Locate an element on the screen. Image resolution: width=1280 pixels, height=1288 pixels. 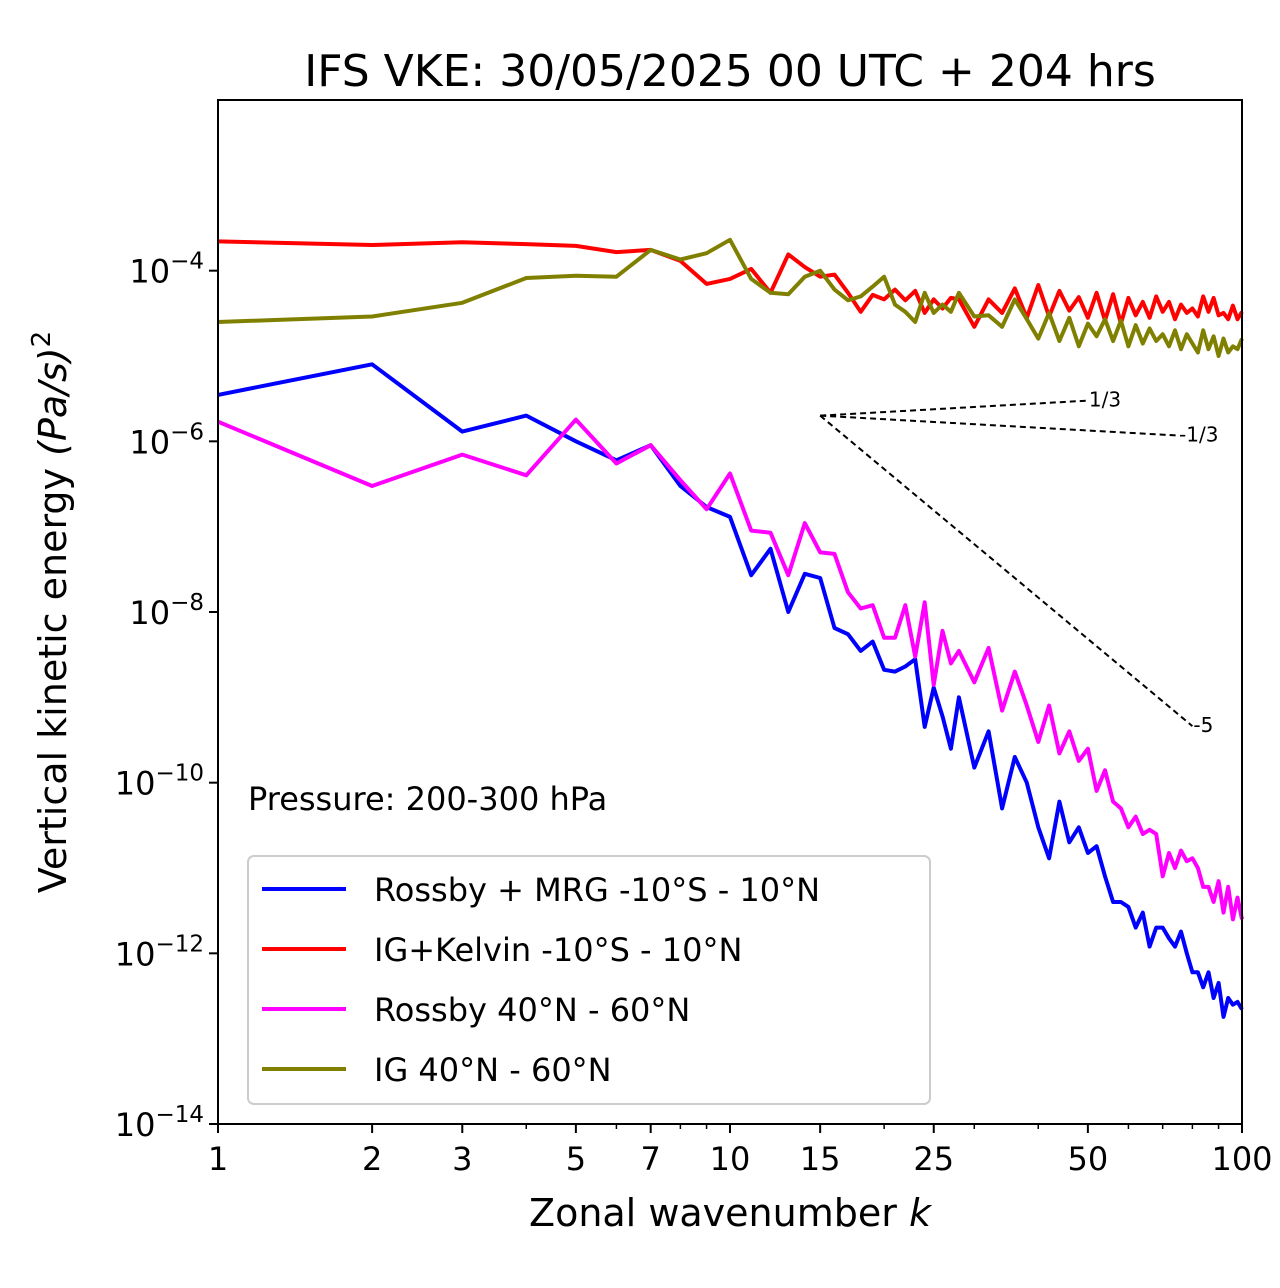
y-axis-label: Vertical kinetic energy (Pa/s)2 is located at coordinates (51, 612).